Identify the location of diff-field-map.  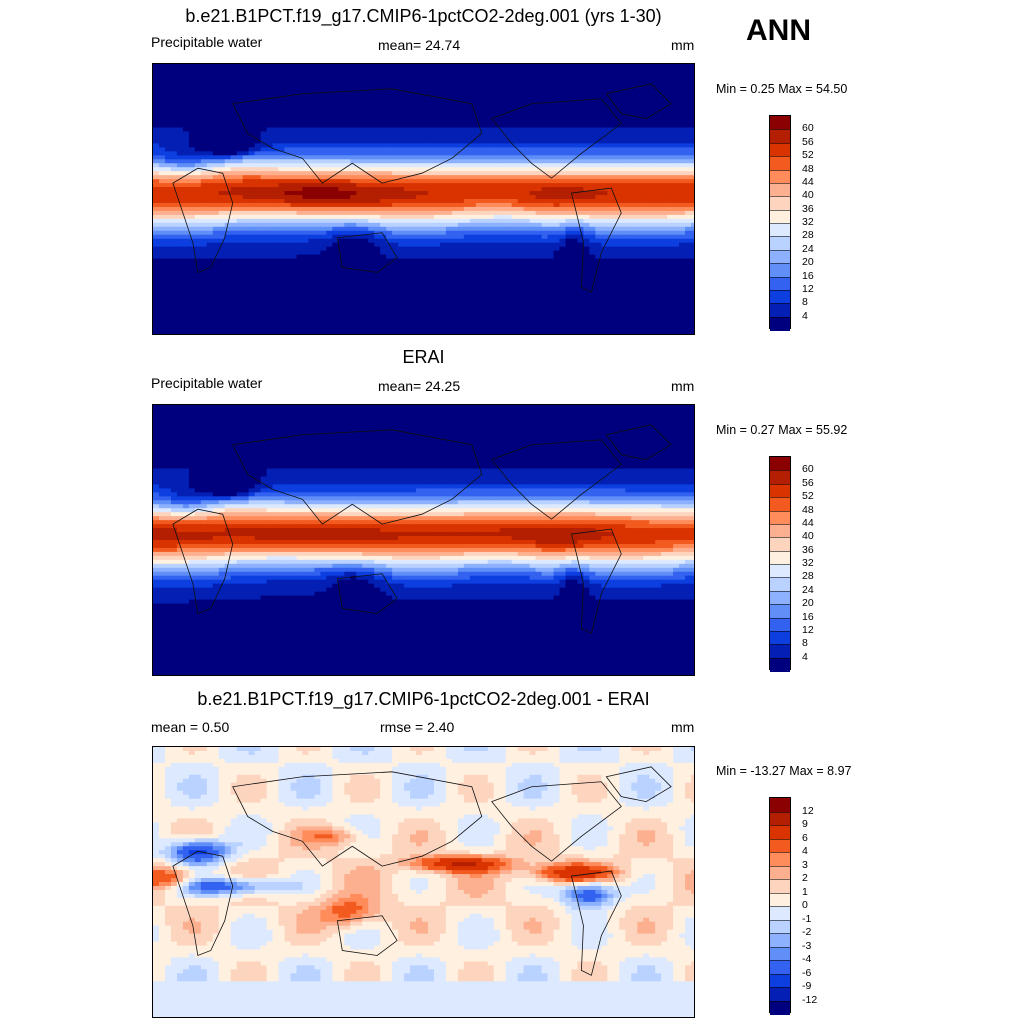
(423, 882).